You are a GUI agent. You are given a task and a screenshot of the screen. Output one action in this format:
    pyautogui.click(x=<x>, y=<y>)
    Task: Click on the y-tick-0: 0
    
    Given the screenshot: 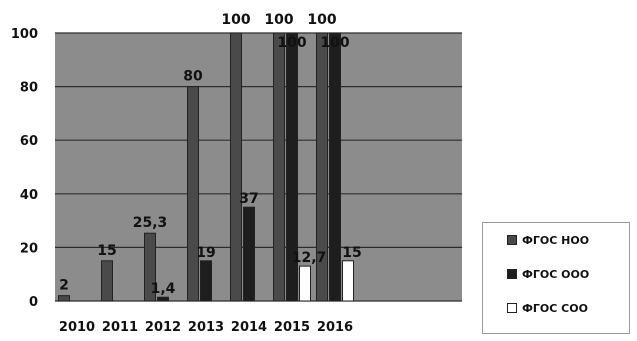 What is the action you would take?
    pyautogui.click(x=33, y=302)
    